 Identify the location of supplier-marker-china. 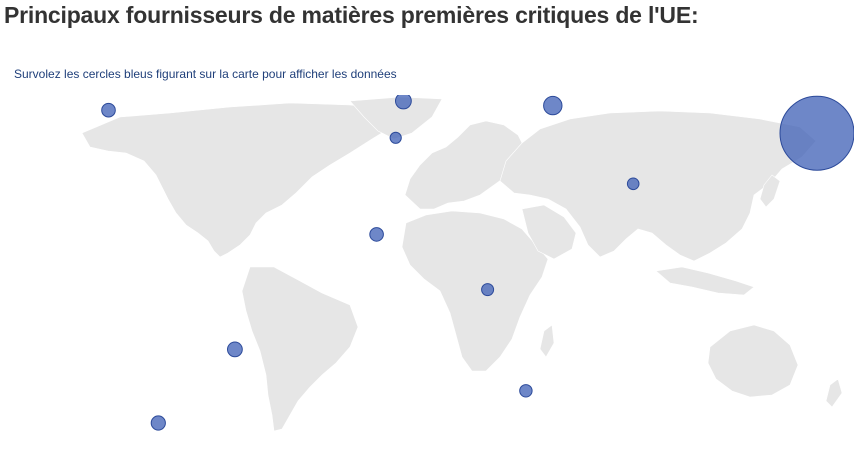
(816, 133).